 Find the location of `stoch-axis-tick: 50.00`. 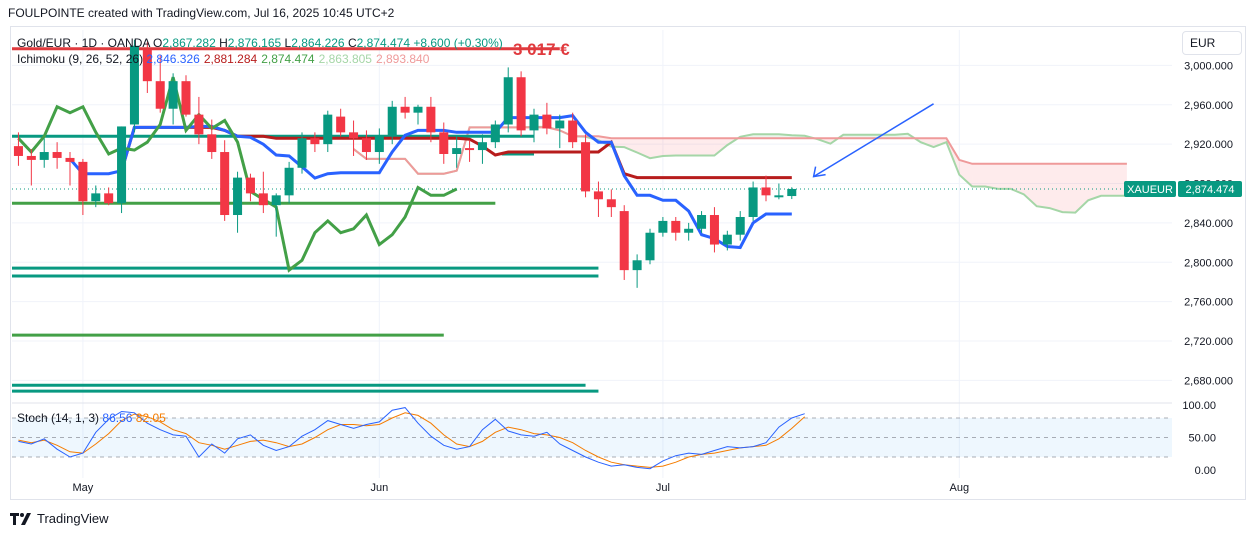

stoch-axis-tick: 50.00 is located at coordinates (1202, 439).